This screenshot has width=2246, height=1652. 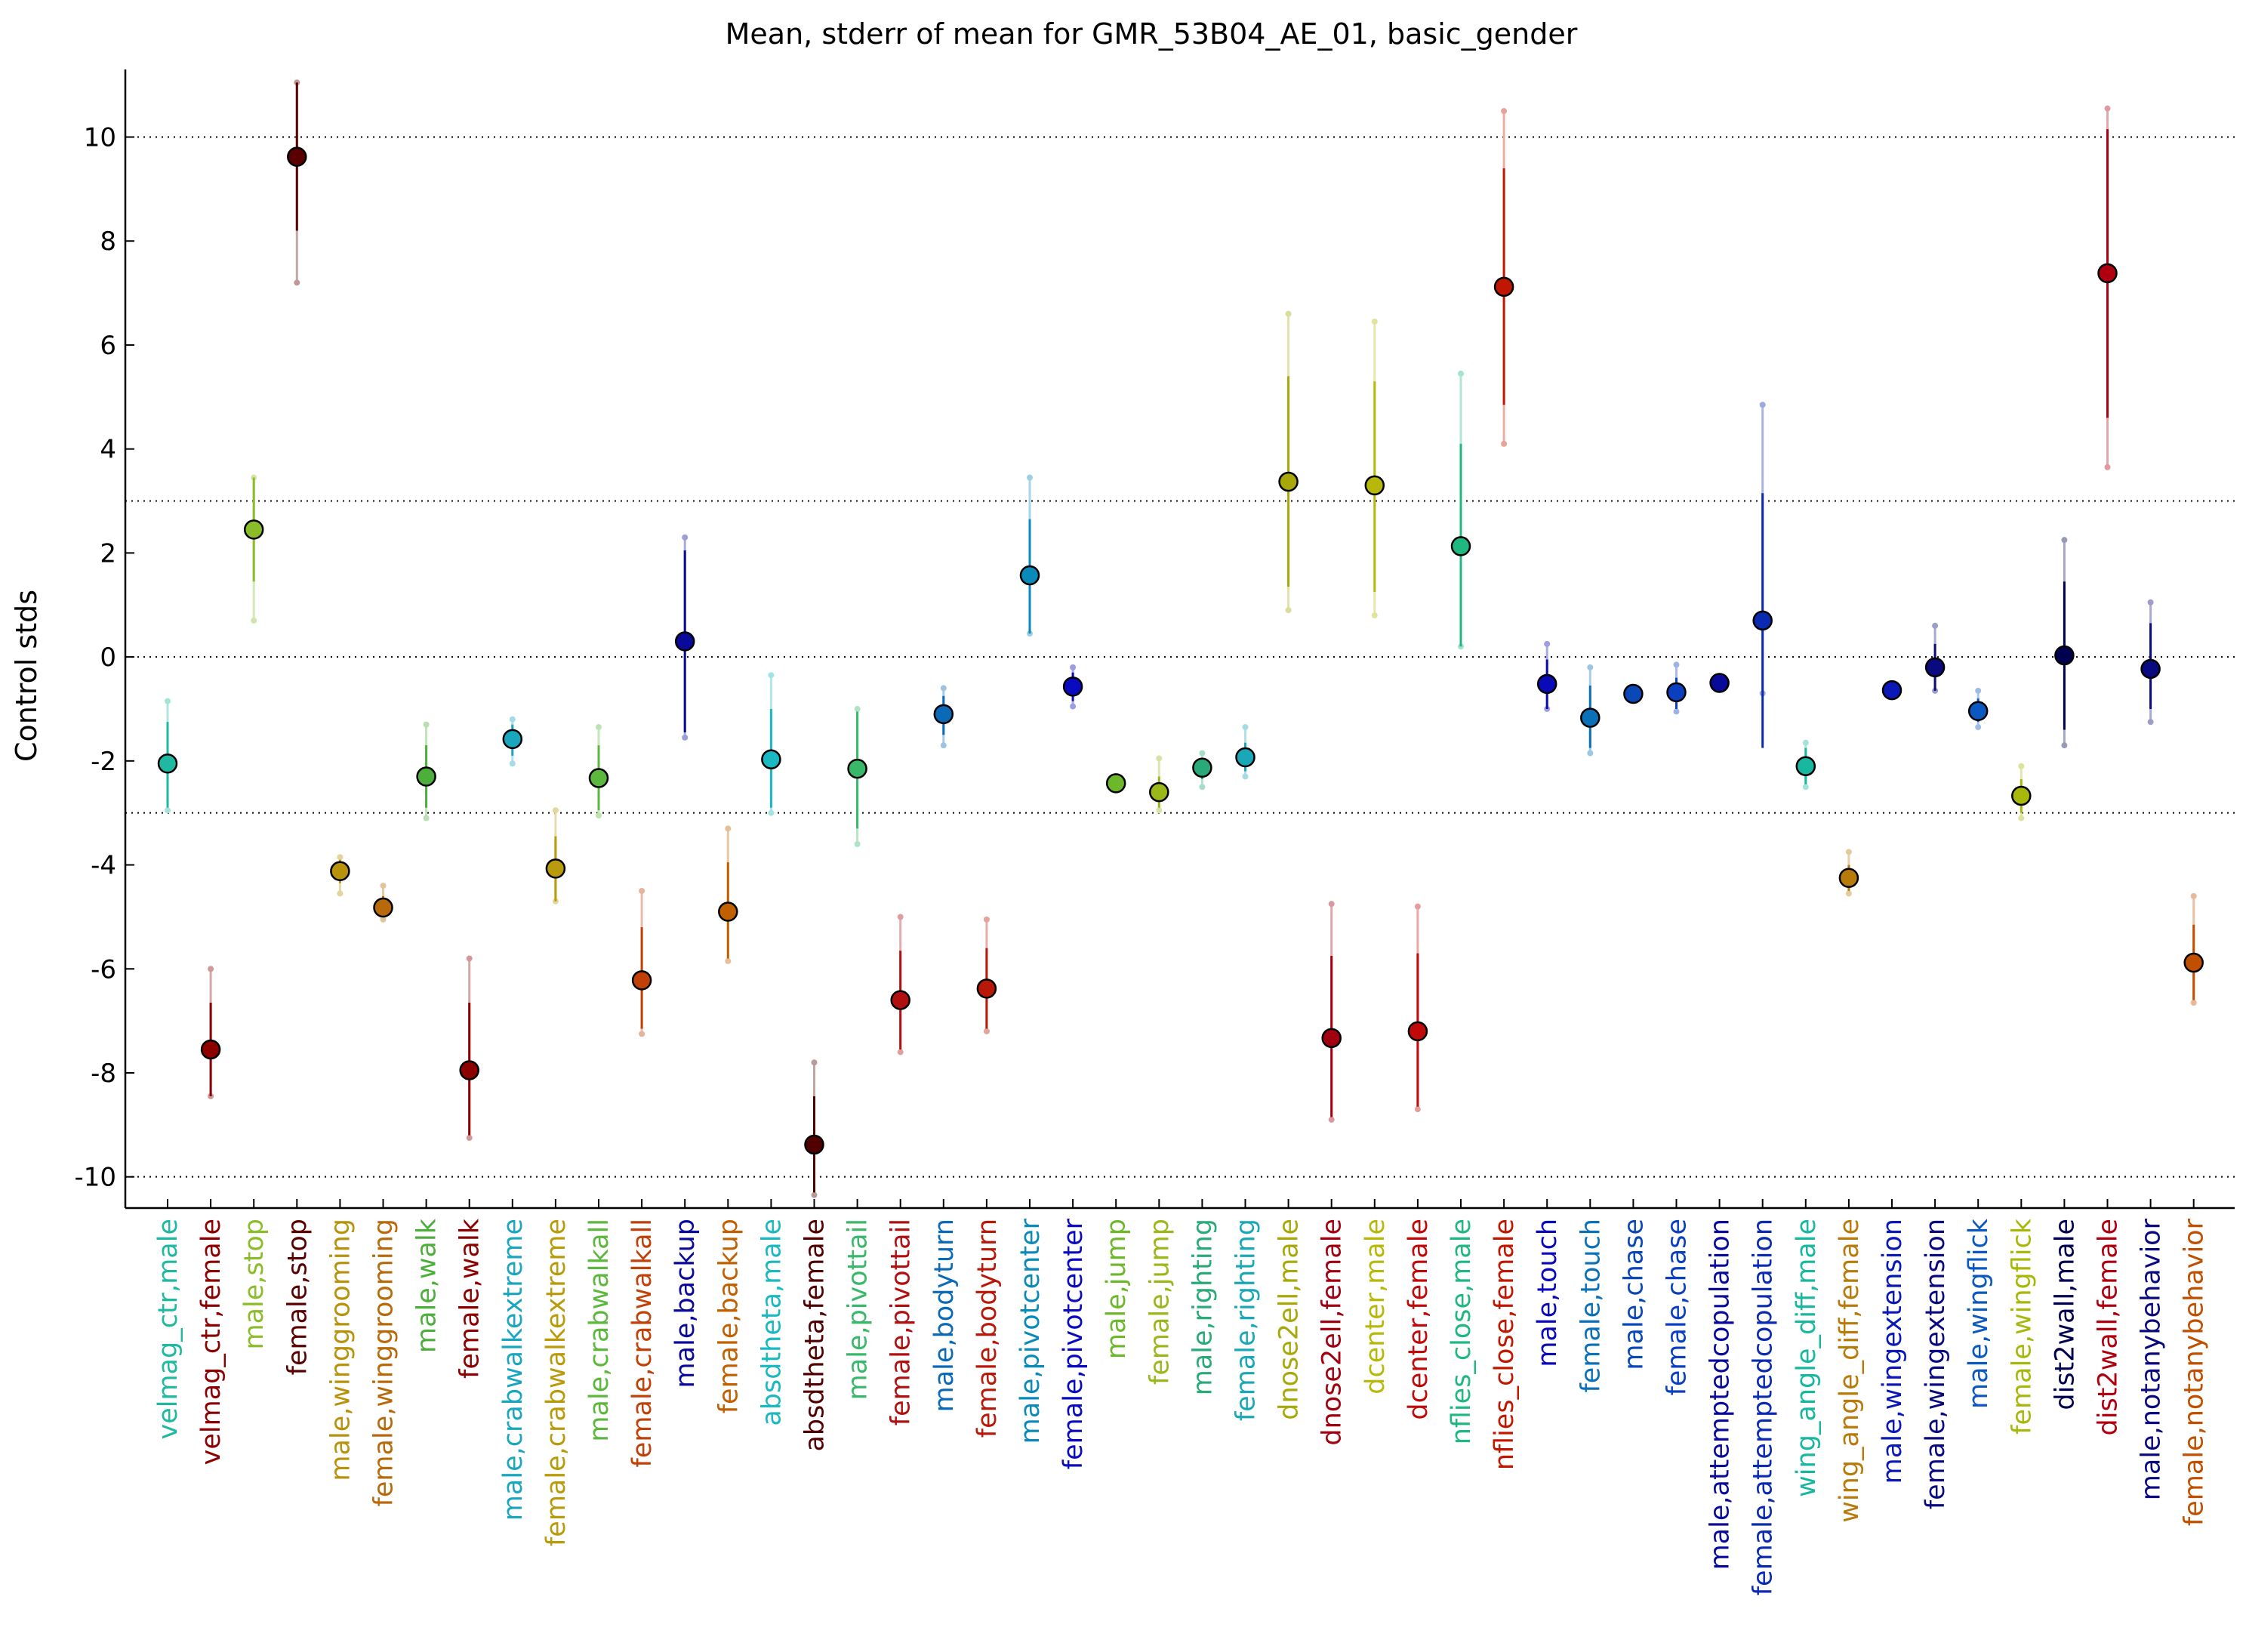 I want to click on y-tick-label: 4, so click(x=108, y=450).